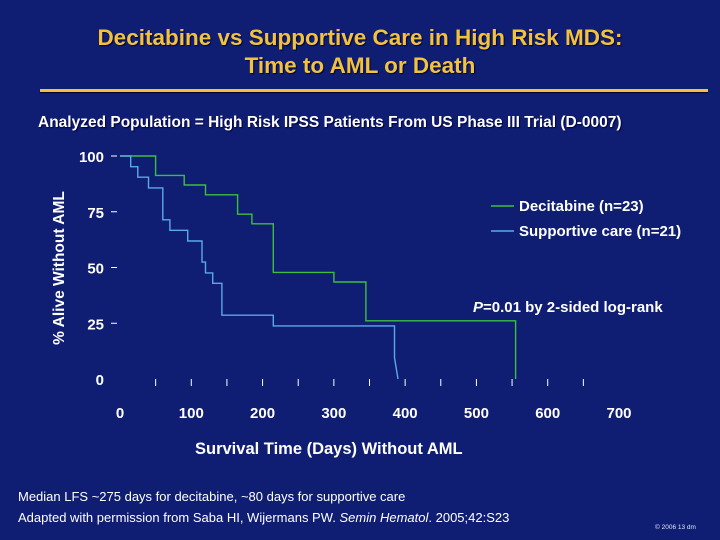  I want to click on p-value-annotation: P=0.01 by 2-sided log-rank, so click(568, 307).